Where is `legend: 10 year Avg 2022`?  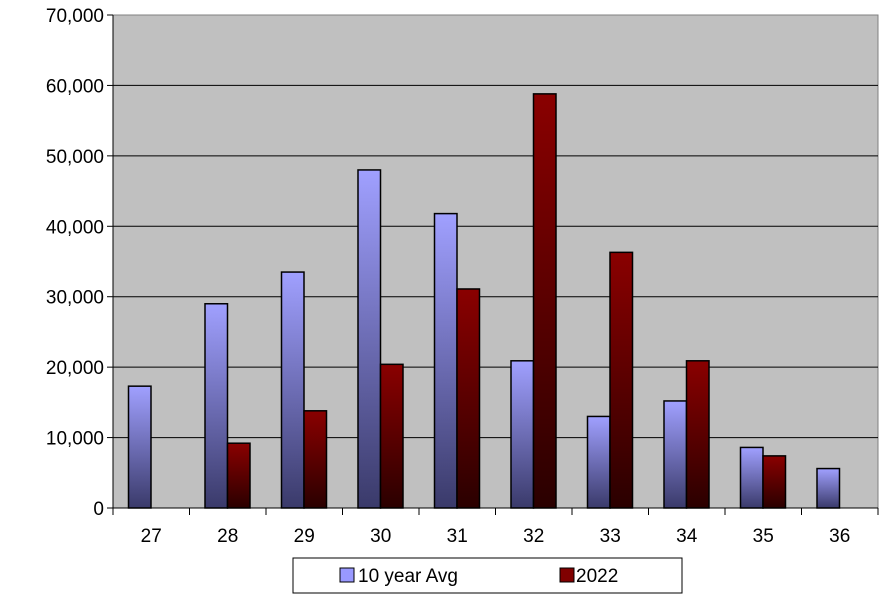
legend: 10 year Avg 2022 is located at coordinates (487, 575).